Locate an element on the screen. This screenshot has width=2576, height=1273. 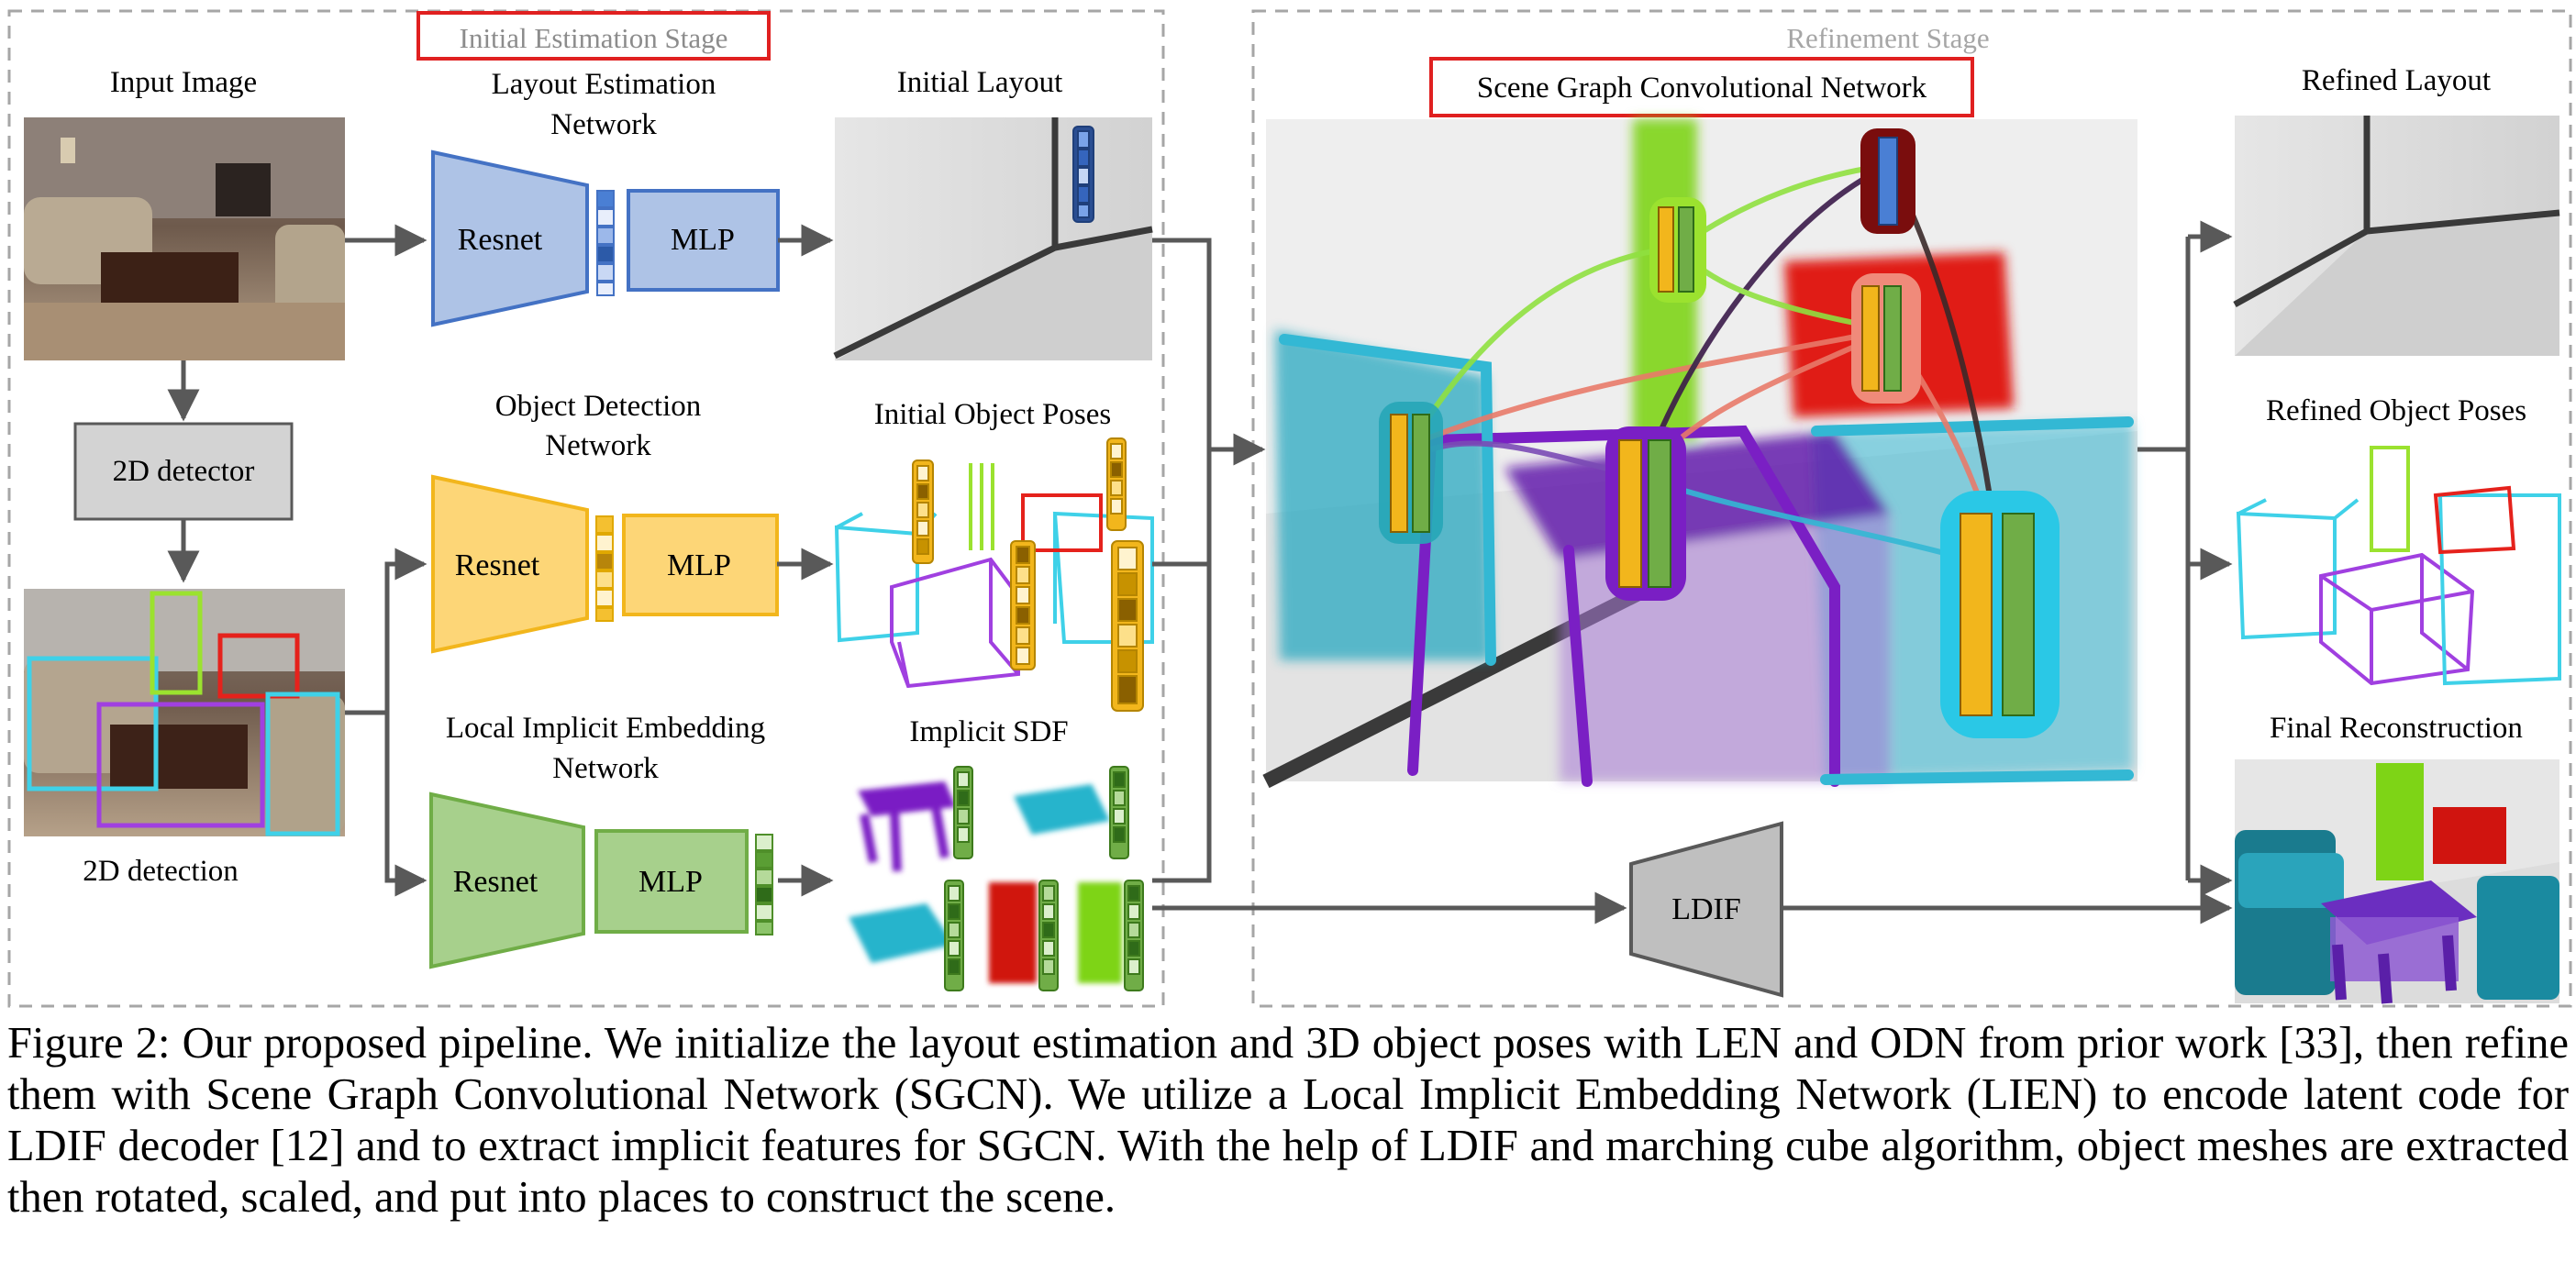
detector-label: 2D detector is located at coordinates (184, 471).